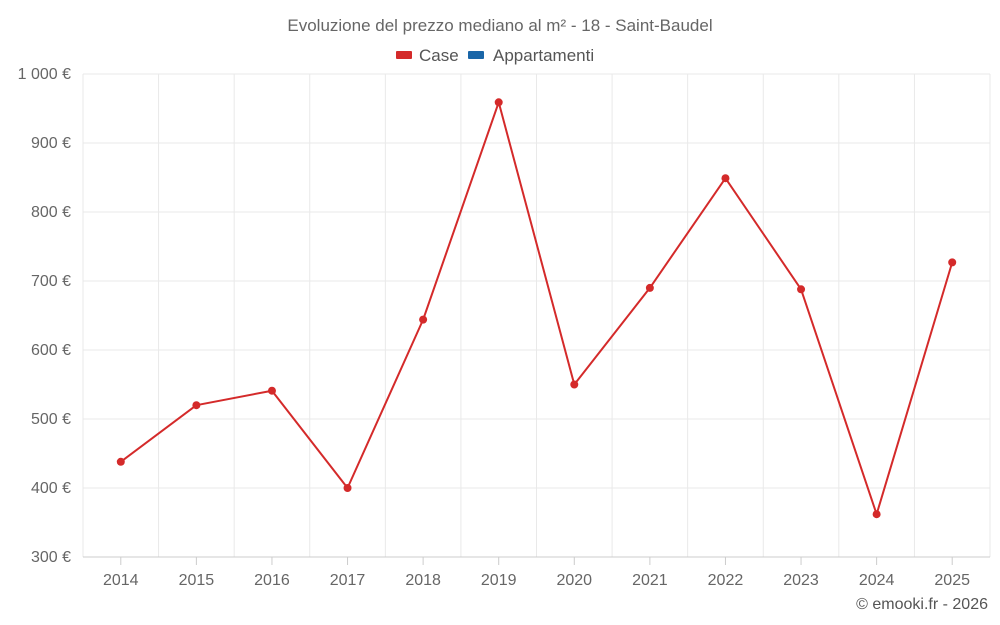 Image resolution: width=1000 pixels, height=625 pixels. Describe the element at coordinates (197, 580) in the screenshot. I see `x-tick-label: 2015` at that location.